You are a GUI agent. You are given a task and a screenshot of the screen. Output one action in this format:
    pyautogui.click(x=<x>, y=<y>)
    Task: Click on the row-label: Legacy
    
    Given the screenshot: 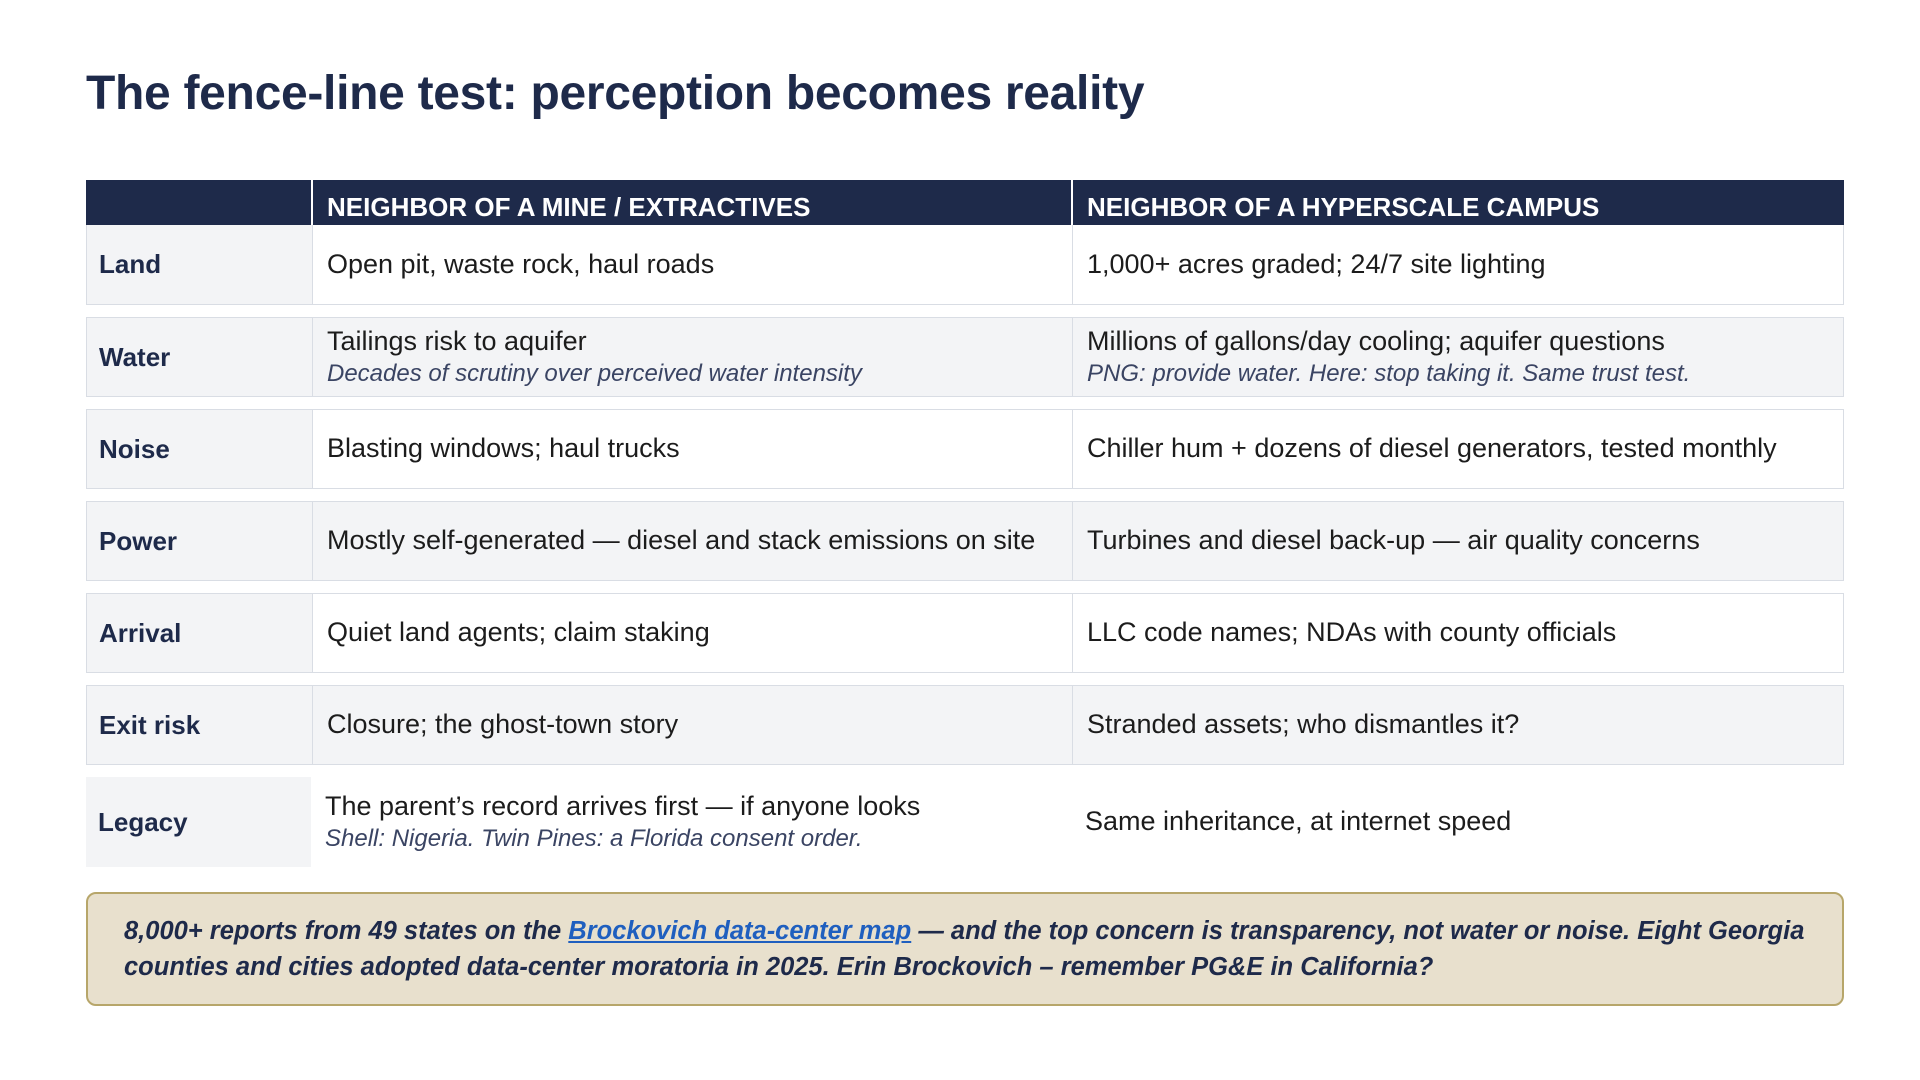 What is the action you would take?
    pyautogui.click(x=198, y=822)
    